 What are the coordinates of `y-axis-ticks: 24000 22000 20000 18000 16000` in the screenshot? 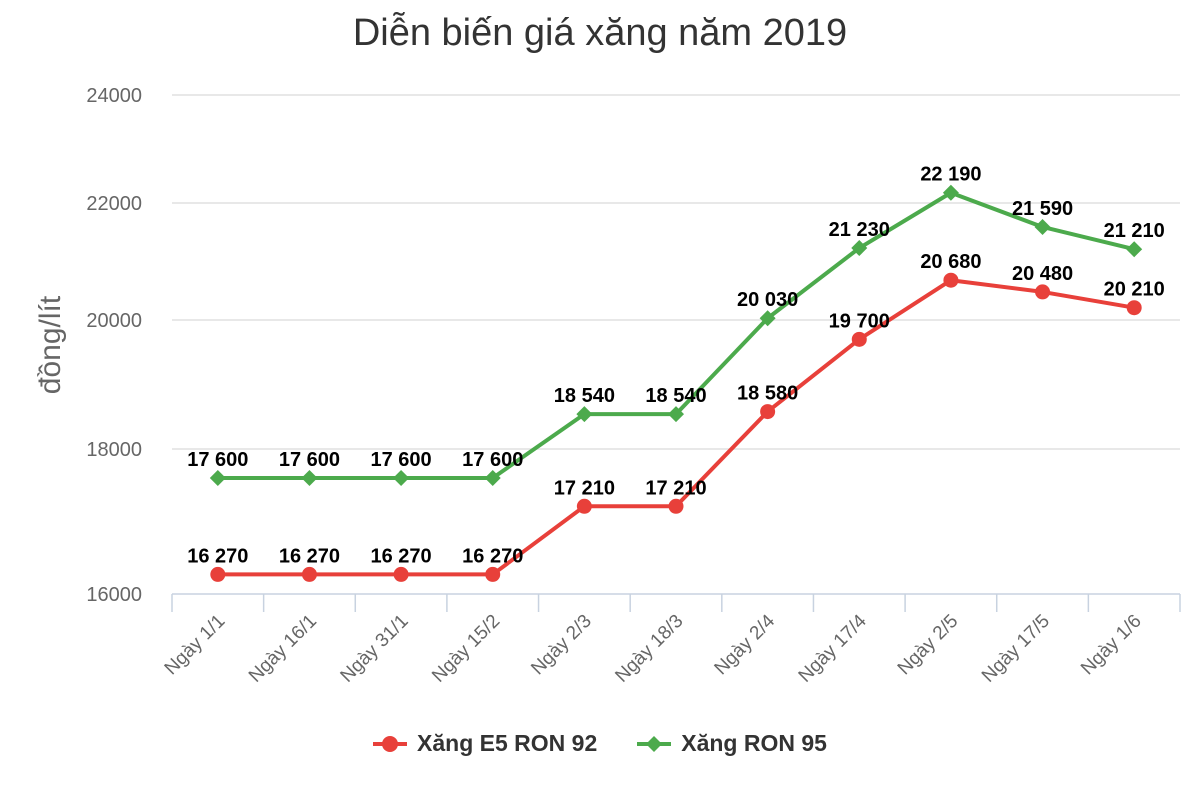 It's located at (114, 345).